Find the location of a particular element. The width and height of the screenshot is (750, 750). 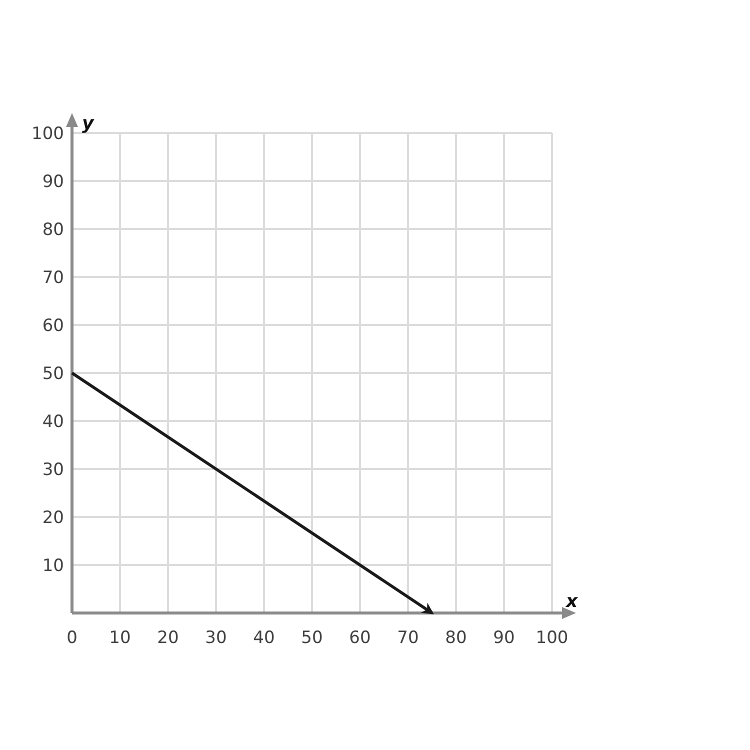

x-tick-label: 80 is located at coordinates (456, 638).